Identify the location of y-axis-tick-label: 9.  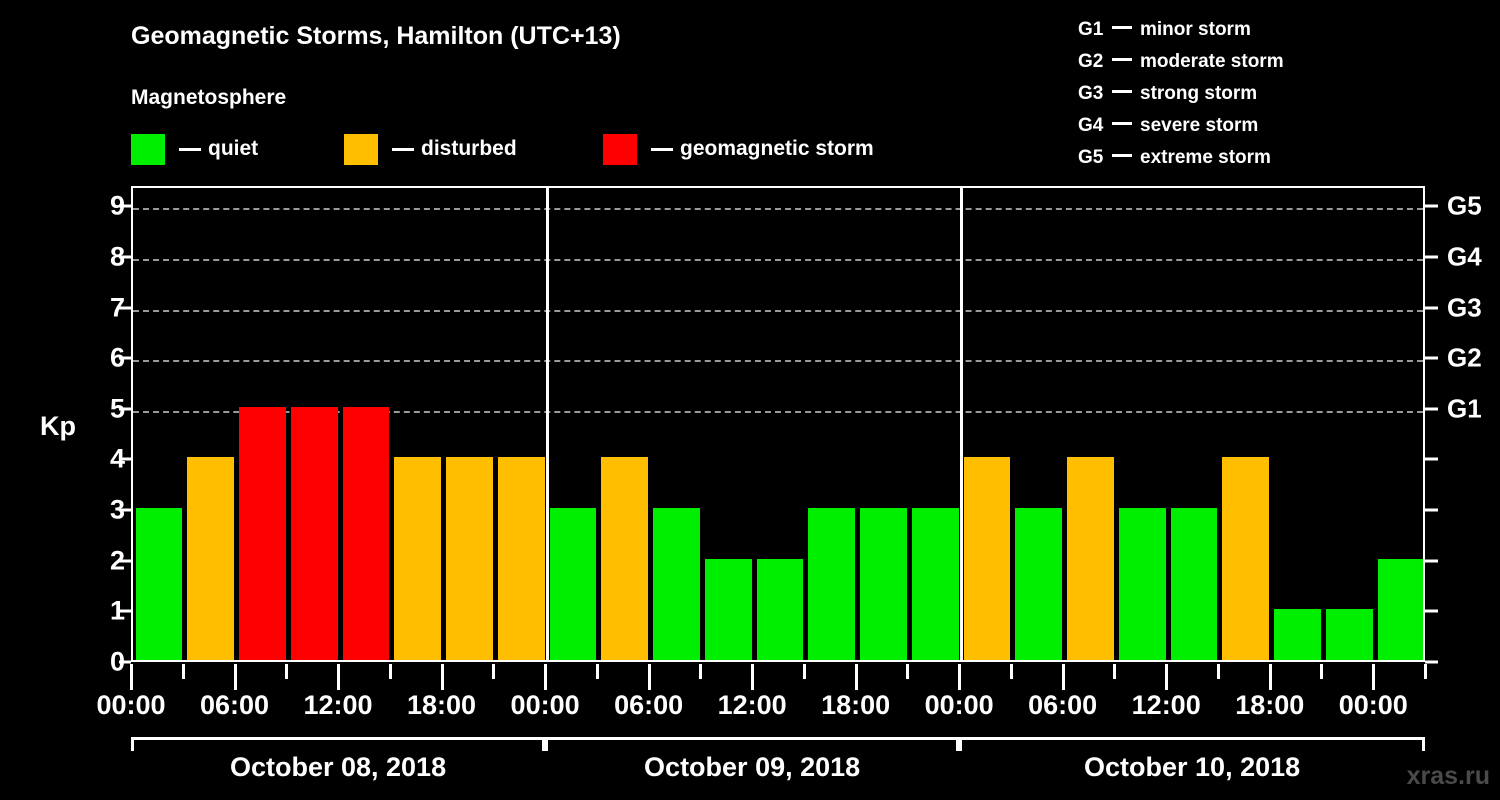
(117, 205).